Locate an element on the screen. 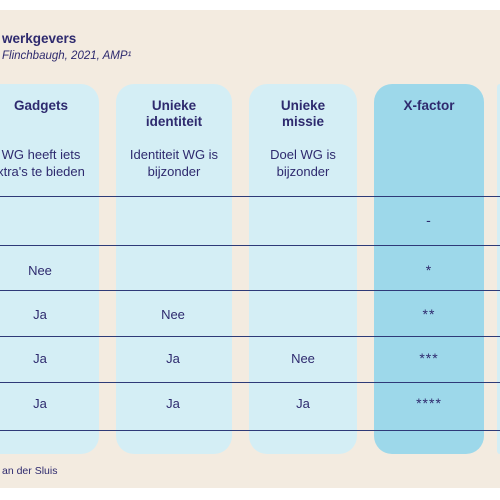 The height and width of the screenshot is (500, 500). table-cell: **** is located at coordinates (429, 403).